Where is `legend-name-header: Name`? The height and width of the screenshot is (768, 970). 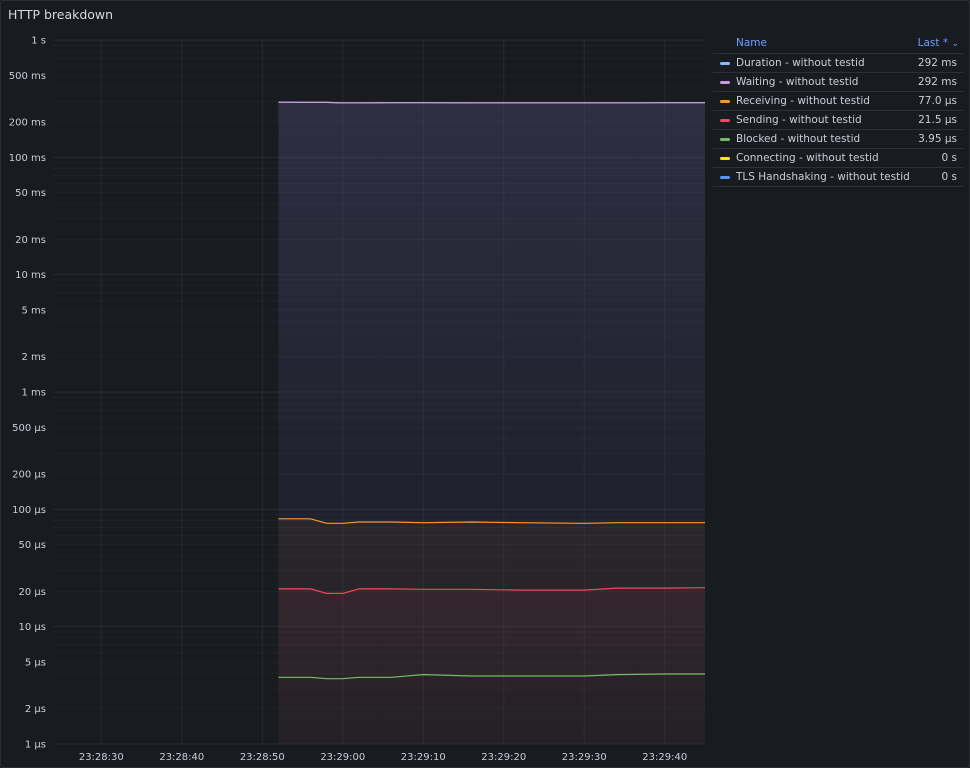 legend-name-header: Name is located at coordinates (751, 43).